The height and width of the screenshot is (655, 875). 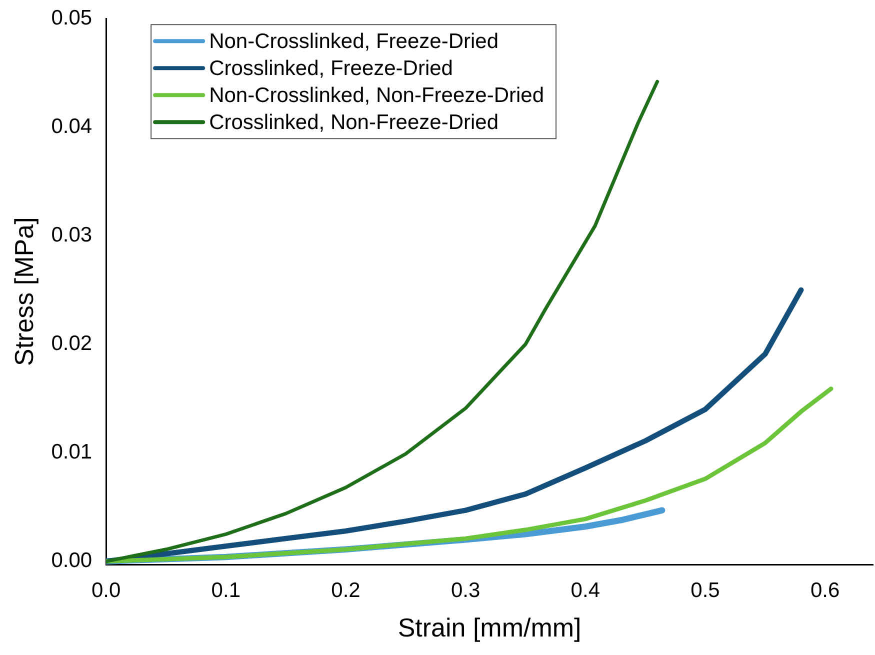 What do you see at coordinates (106, 590) in the screenshot?
I see `x-tick-label: 0.0` at bounding box center [106, 590].